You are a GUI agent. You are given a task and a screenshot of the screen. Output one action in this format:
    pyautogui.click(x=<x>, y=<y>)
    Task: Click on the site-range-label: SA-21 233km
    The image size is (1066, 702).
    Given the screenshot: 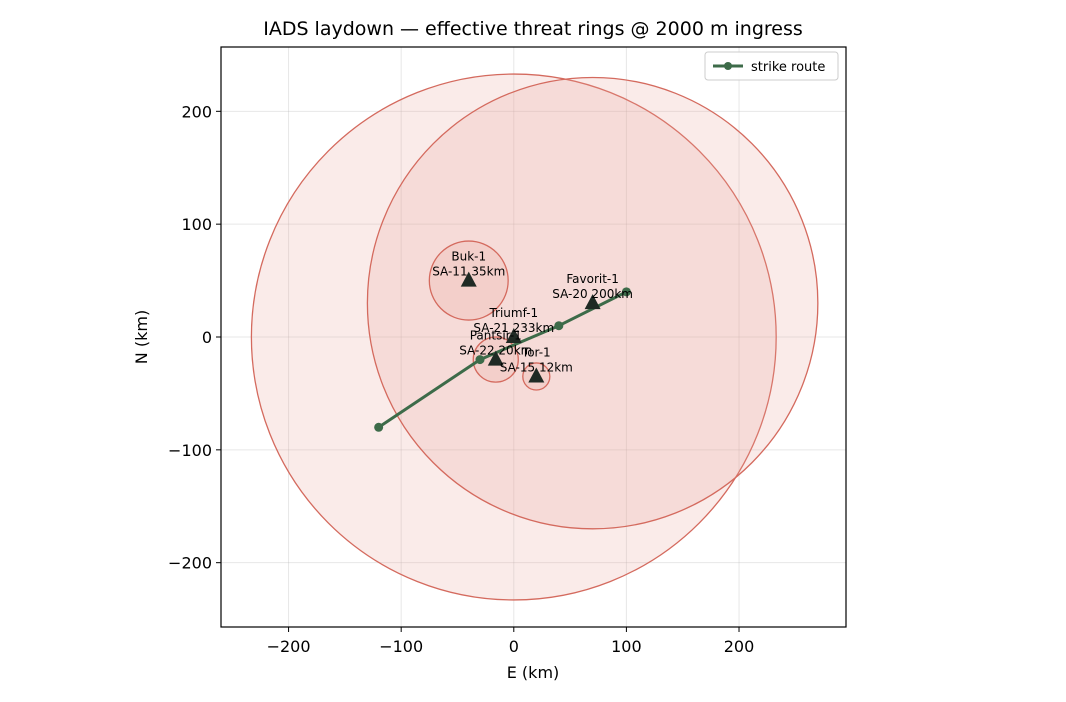 What is the action you would take?
    pyautogui.click(x=513, y=328)
    